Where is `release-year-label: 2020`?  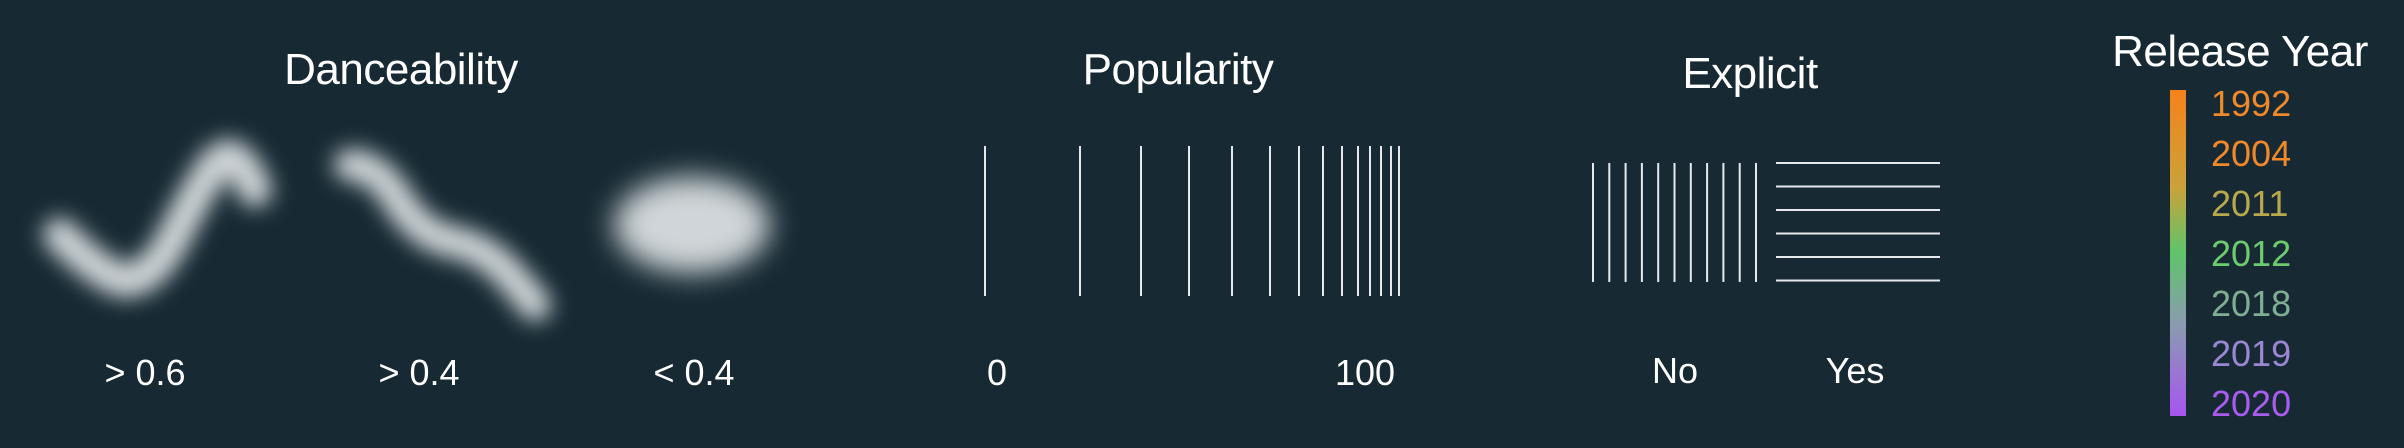
release-year-label: 2020 is located at coordinates (2251, 403).